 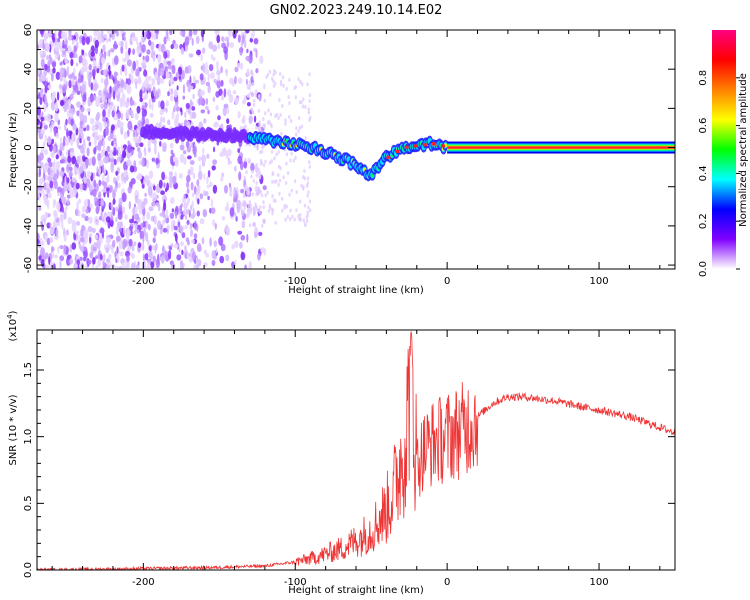 I want to click on spectrogram-noise, so click(x=174, y=149).